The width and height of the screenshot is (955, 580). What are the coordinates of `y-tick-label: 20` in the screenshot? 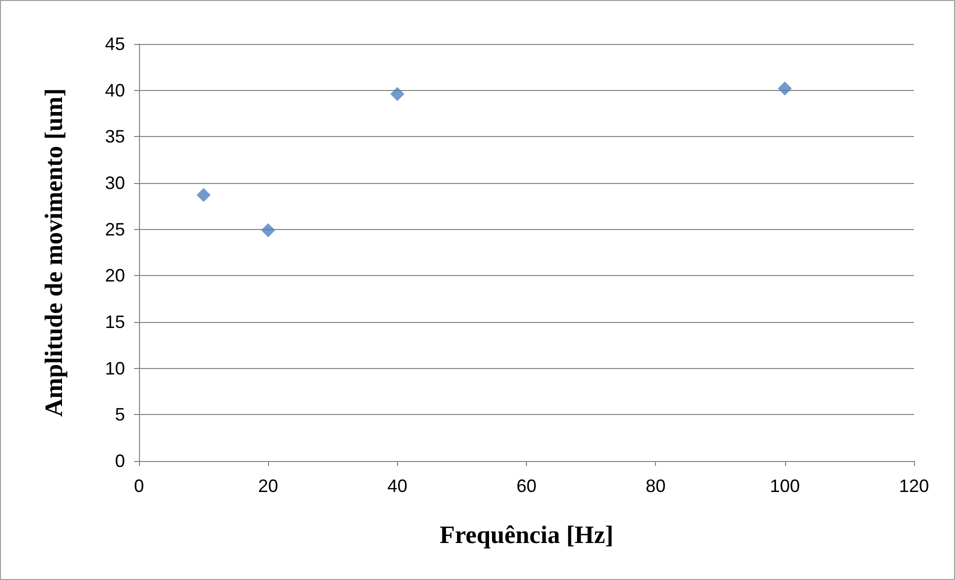 It's located at (114, 276).